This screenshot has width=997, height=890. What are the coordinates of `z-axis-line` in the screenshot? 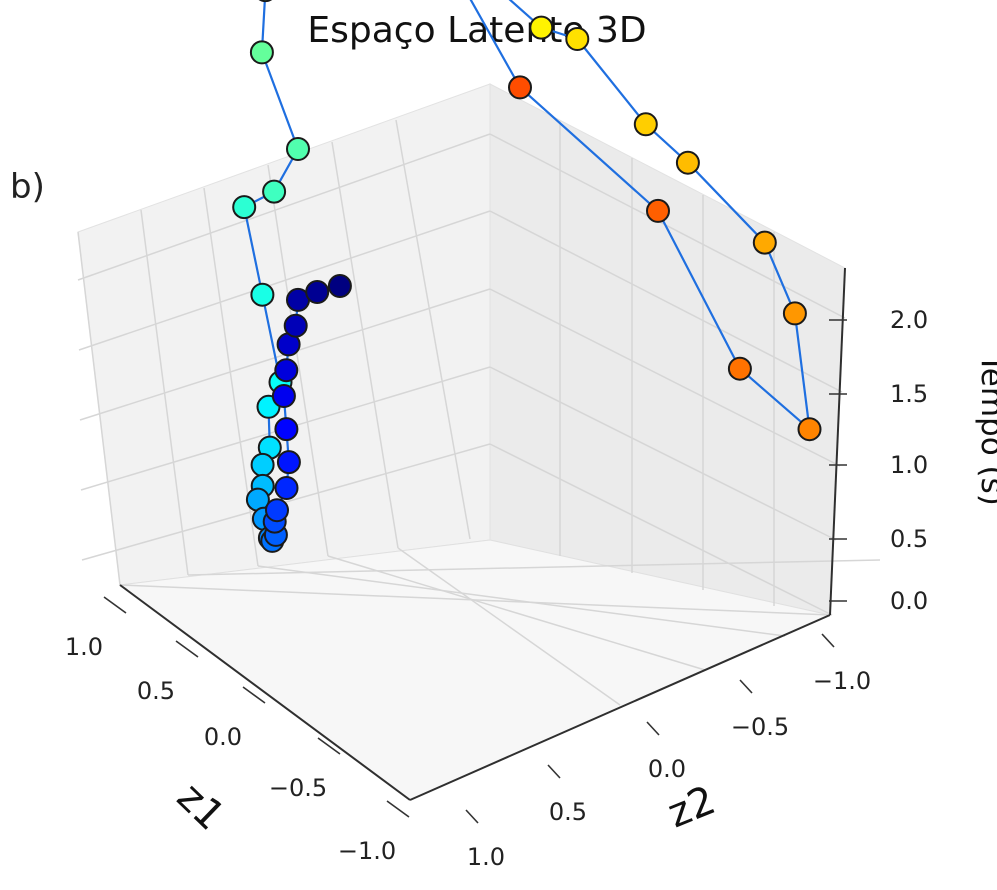 It's located at (837, 441).